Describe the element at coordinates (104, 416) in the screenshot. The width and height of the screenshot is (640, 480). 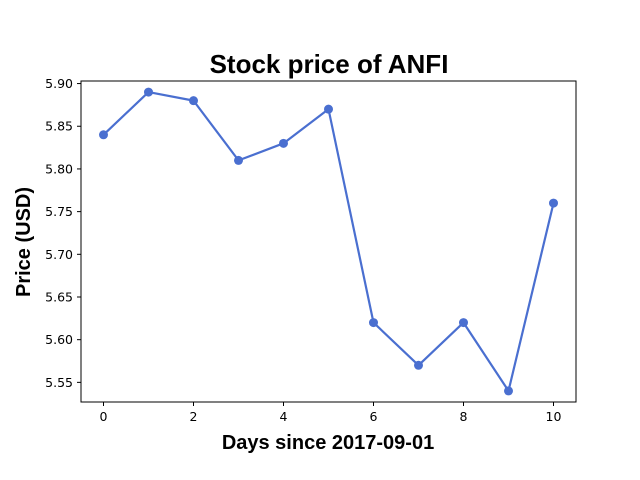
I see `x-tick-label: 0` at that location.